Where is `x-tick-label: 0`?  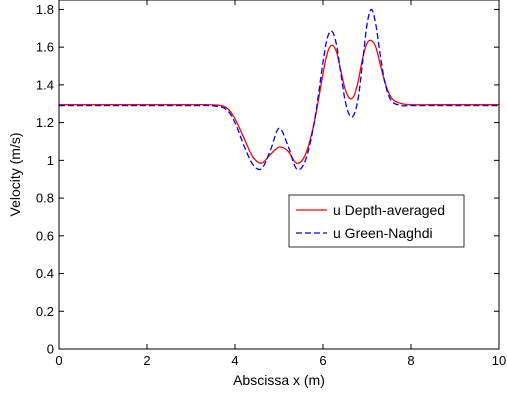
x-tick-label: 0 is located at coordinates (58, 360).